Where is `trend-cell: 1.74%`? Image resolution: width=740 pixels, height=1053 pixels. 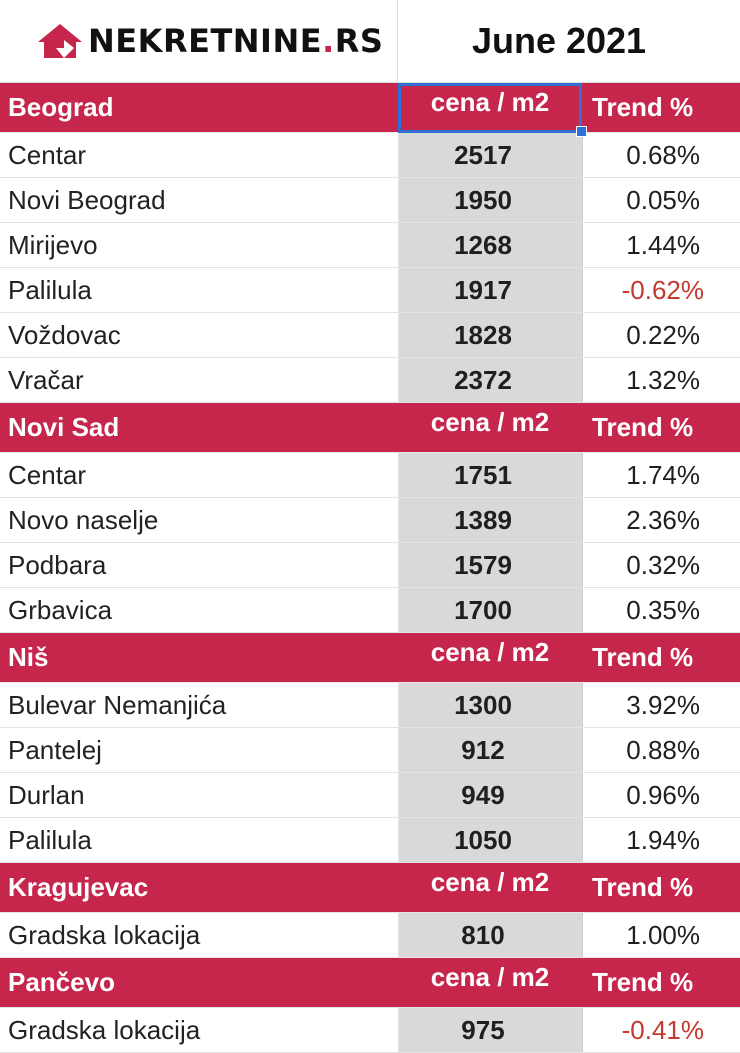 trend-cell: 1.74% is located at coordinates (661, 475).